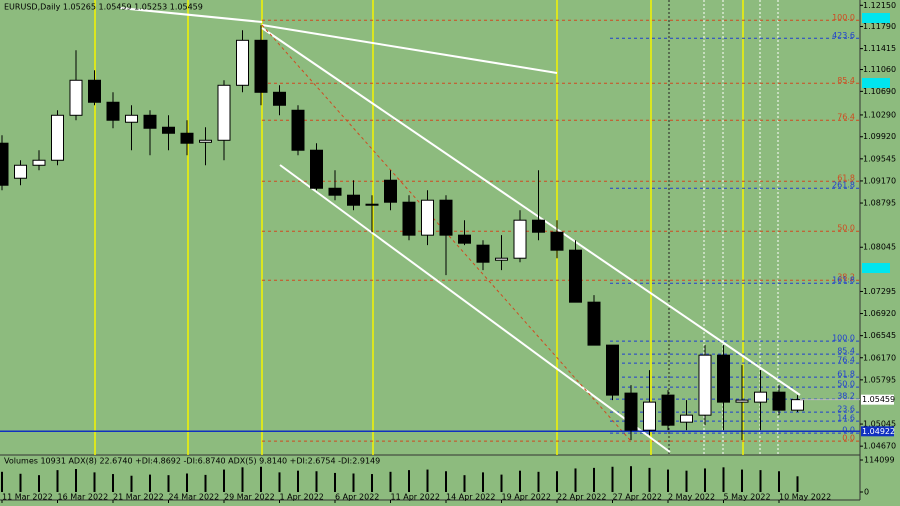 This screenshot has width=900, height=506. Describe the element at coordinates (879, 357) in the screenshot. I see `y-tick-label: 1.06170` at that location.